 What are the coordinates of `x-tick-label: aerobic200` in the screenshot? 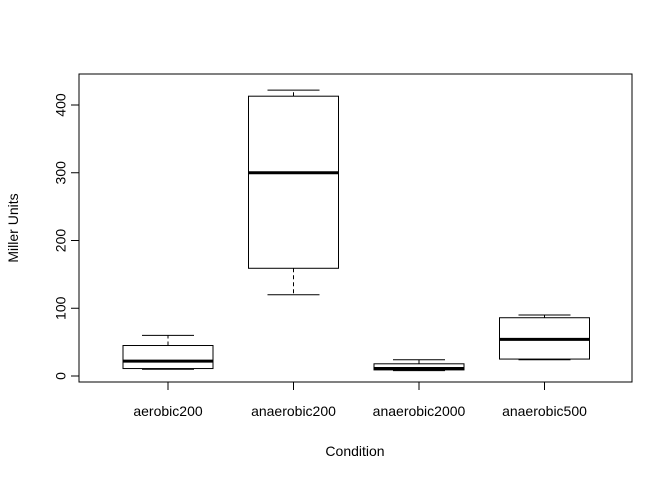 It's located at (167, 411).